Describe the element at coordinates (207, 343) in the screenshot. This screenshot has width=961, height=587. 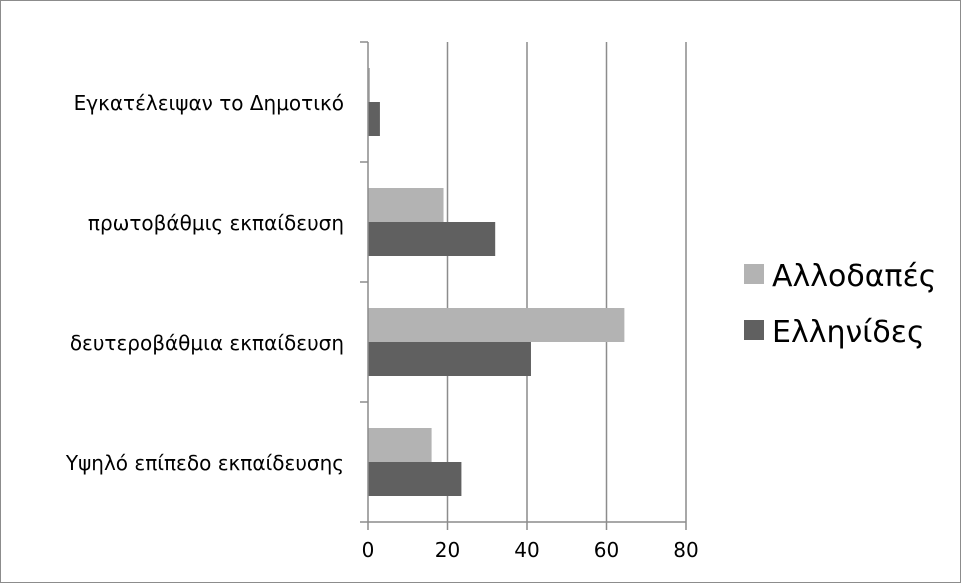
I see `category-label: δευτεροβάθμια εκπαίδευση` at that location.